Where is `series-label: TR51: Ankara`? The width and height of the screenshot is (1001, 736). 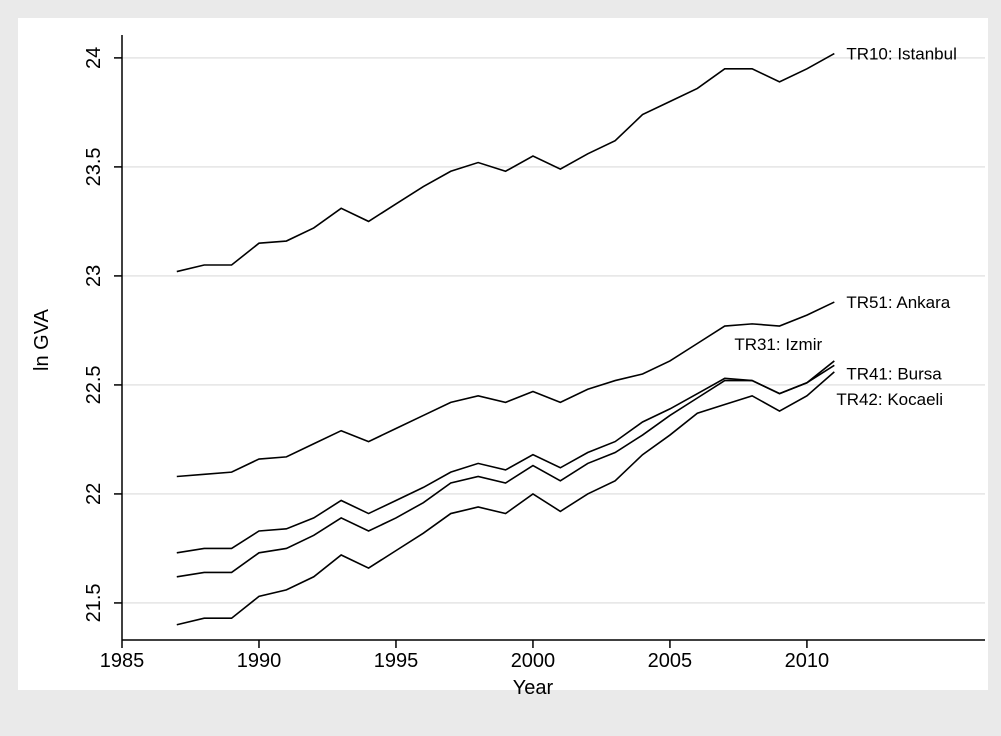 series-label: TR51: Ankara is located at coordinates (898, 302).